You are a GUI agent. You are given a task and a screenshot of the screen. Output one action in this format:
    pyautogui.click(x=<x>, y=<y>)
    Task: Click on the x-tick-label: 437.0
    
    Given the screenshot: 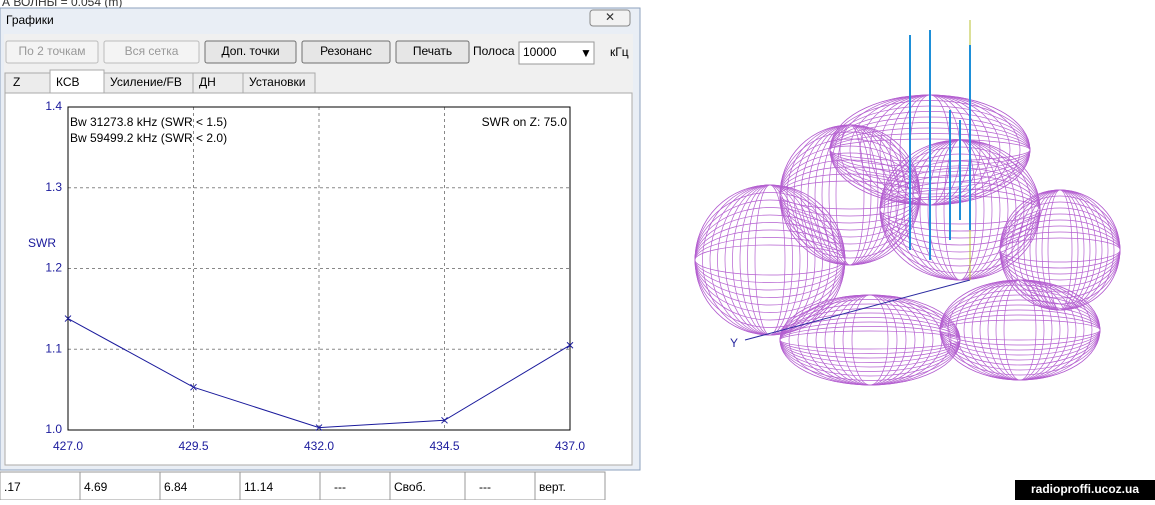 What is the action you would take?
    pyautogui.click(x=570, y=446)
    